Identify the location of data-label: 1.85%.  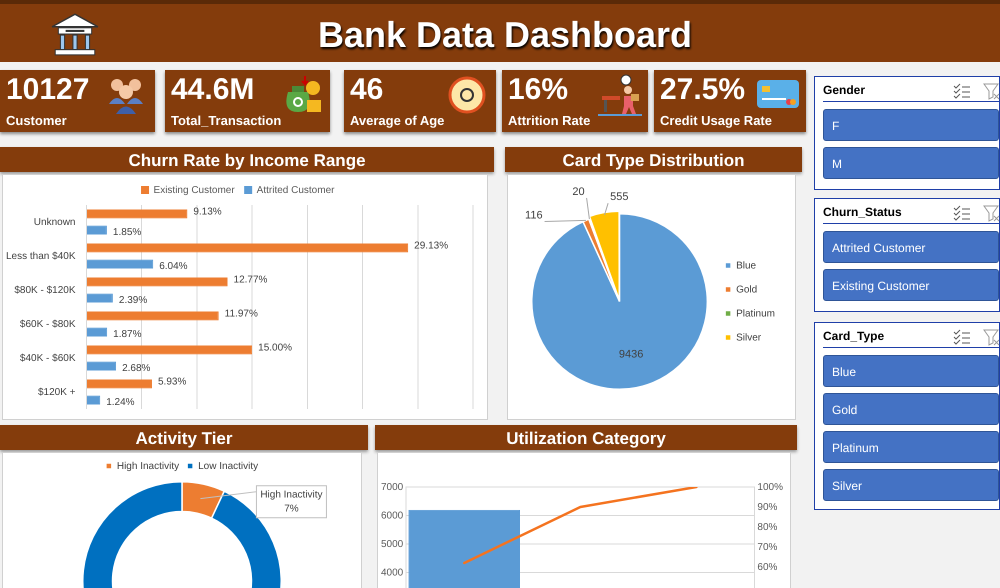
(127, 232).